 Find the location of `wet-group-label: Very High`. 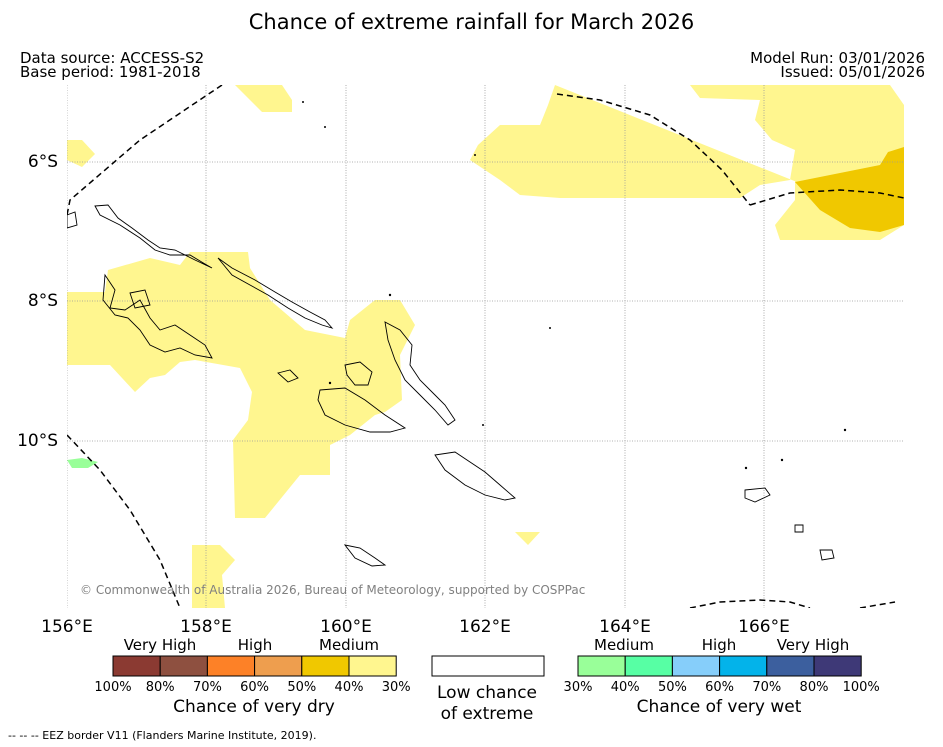

wet-group-label: Very High is located at coordinates (813, 645).